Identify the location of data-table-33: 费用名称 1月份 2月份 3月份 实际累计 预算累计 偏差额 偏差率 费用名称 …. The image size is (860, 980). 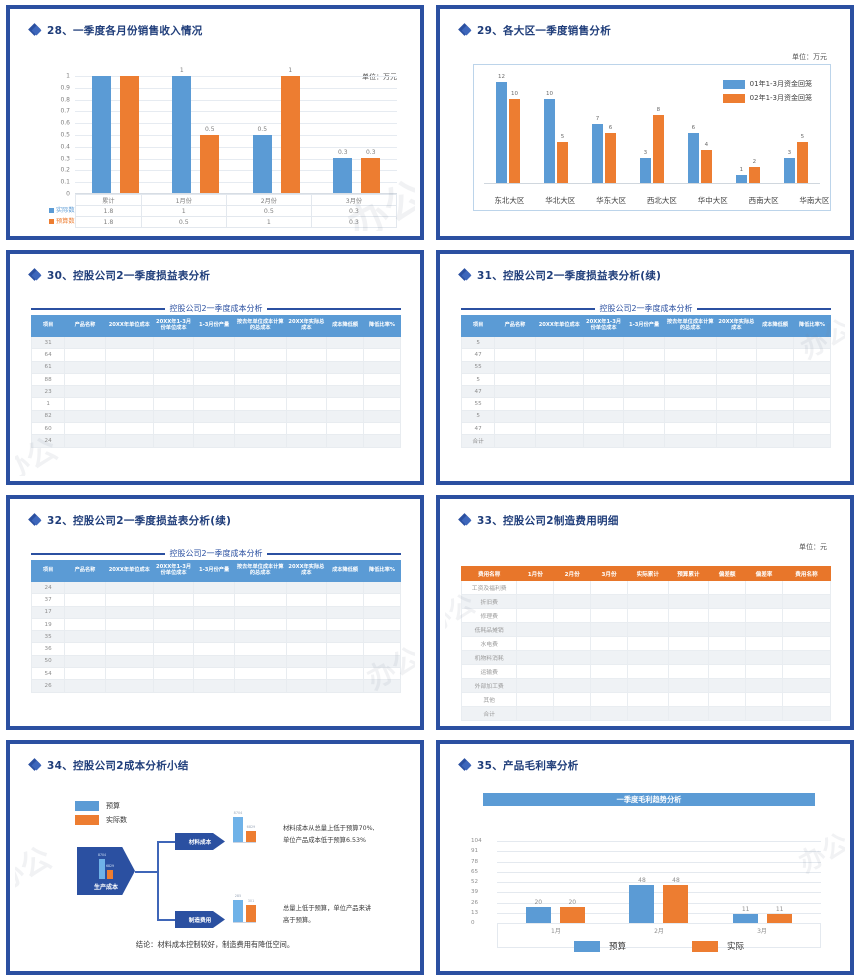
(646, 643).